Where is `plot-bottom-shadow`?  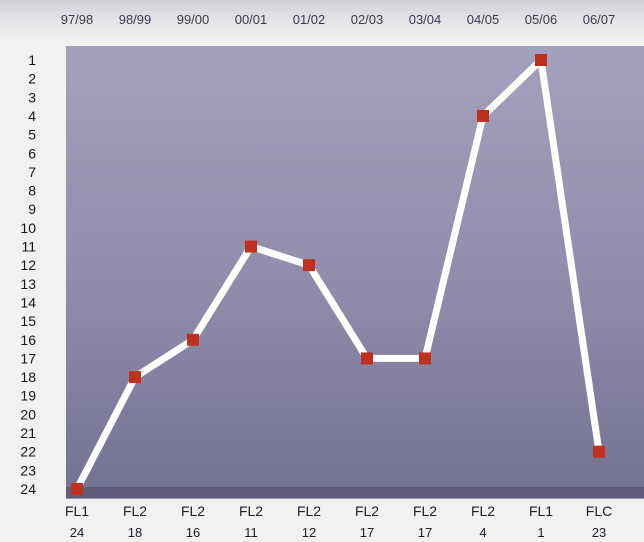 plot-bottom-shadow is located at coordinates (355, 493).